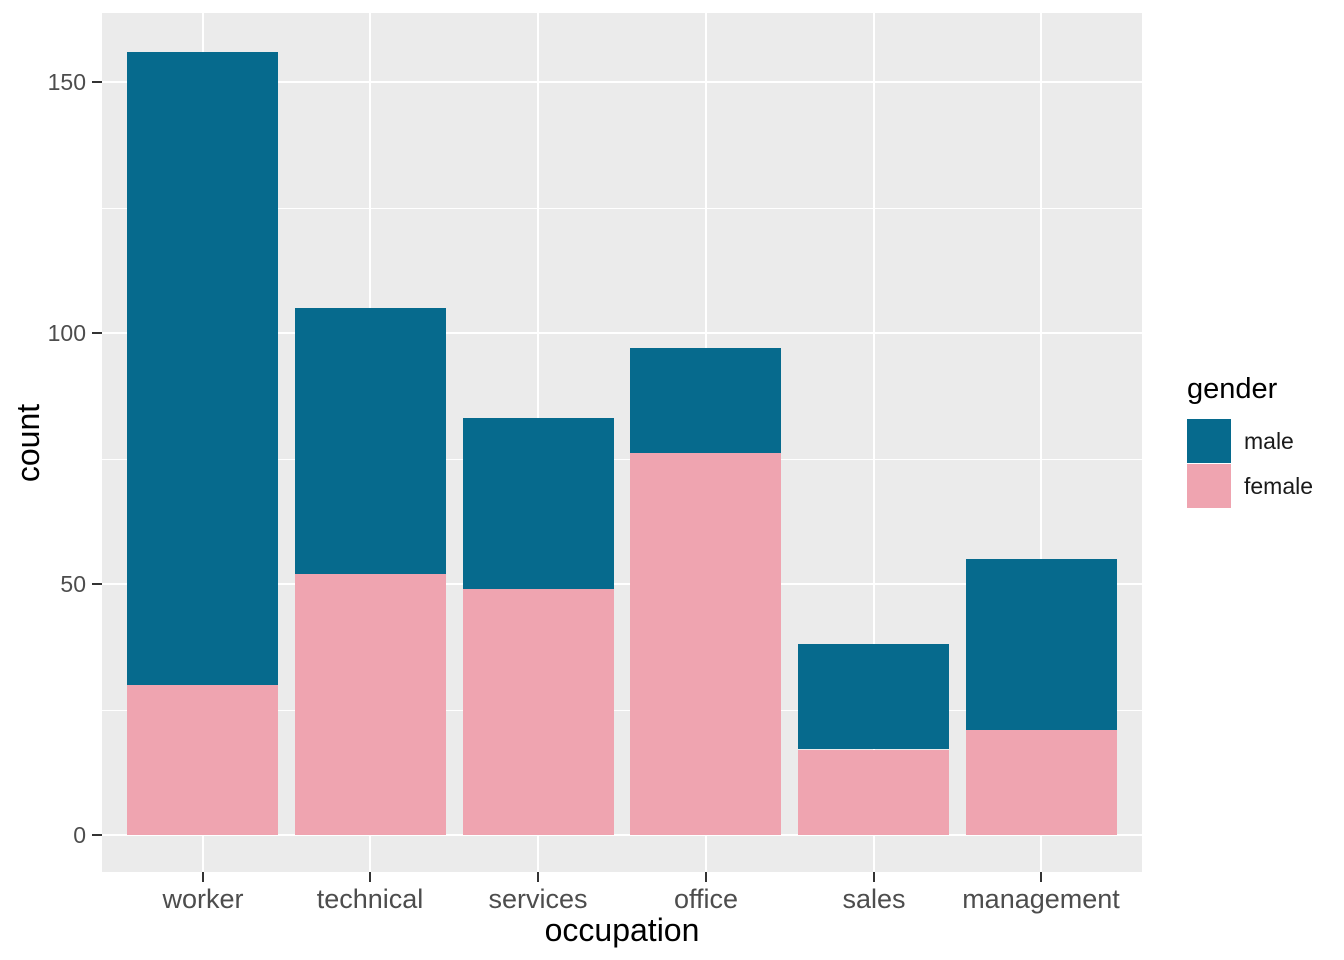 The height and width of the screenshot is (960, 1344). Describe the element at coordinates (538, 712) in the screenshot. I see `bar-segment-services-female` at that location.